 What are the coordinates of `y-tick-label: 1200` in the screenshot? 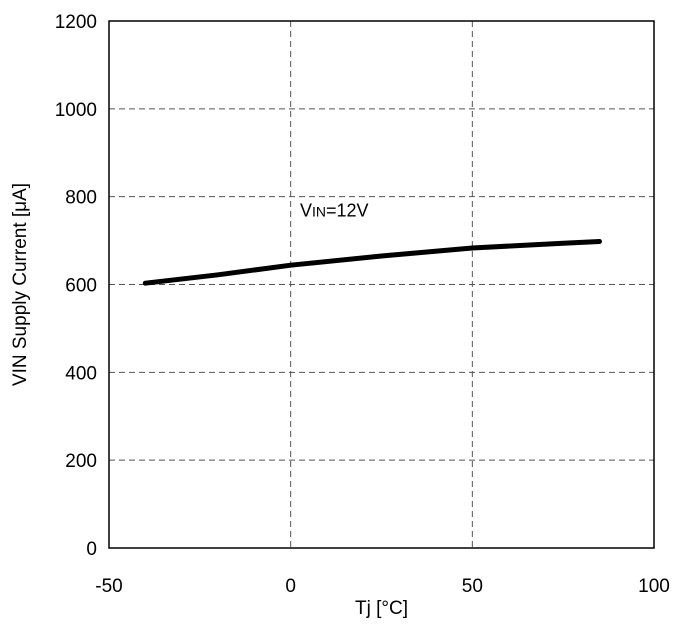 It's located at (76, 22).